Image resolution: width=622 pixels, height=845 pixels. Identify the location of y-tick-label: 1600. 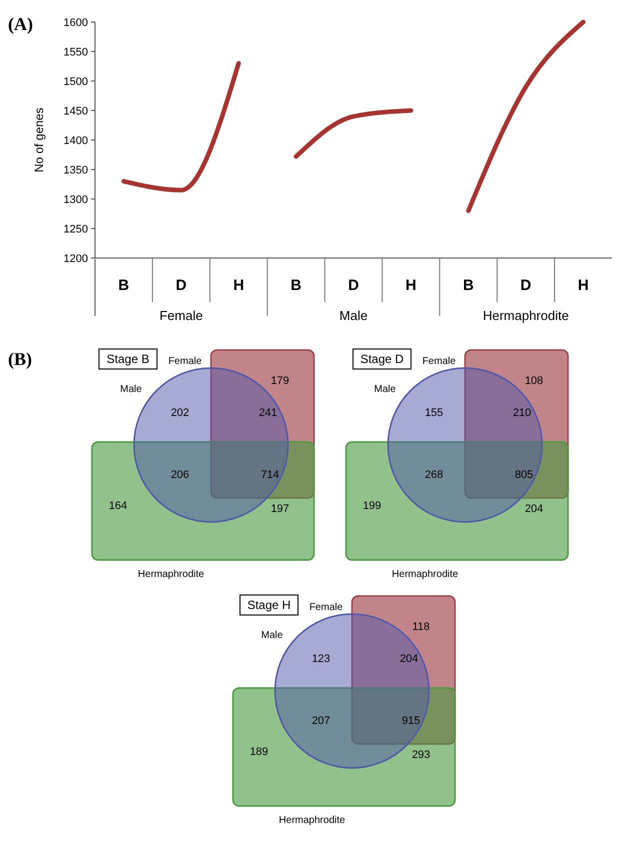
(76, 22).